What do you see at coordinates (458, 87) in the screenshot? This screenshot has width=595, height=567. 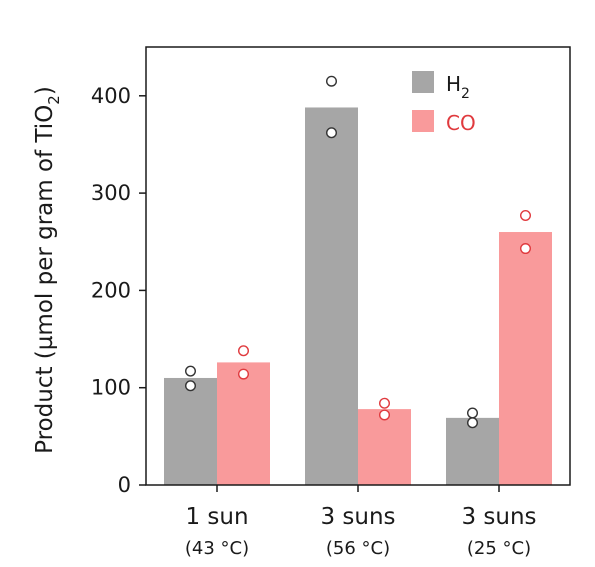 I see `legend-label-h2: H2` at bounding box center [458, 87].